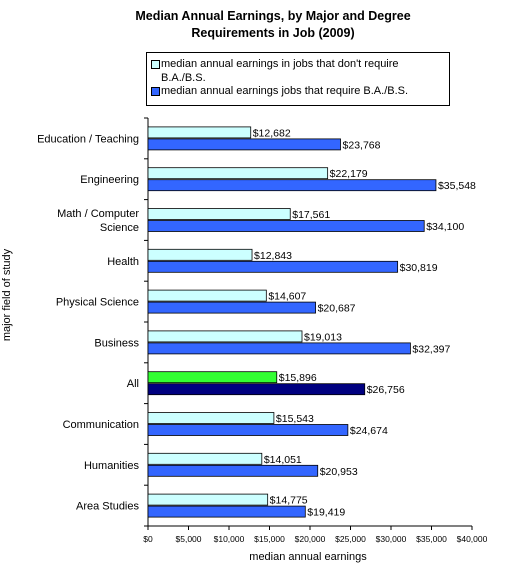 The height and width of the screenshot is (577, 527). What do you see at coordinates (445, 227) in the screenshot?
I see `data-label-degree: $34,100` at bounding box center [445, 227].